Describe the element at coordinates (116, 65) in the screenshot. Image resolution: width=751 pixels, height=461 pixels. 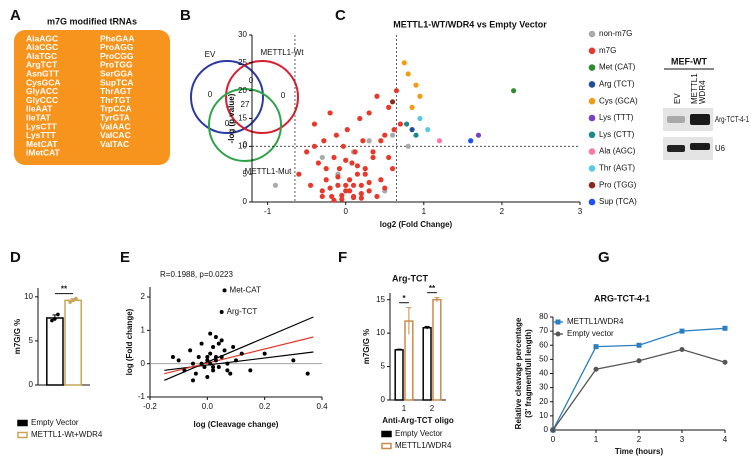
I see `trna-name: ProTGG` at that location.